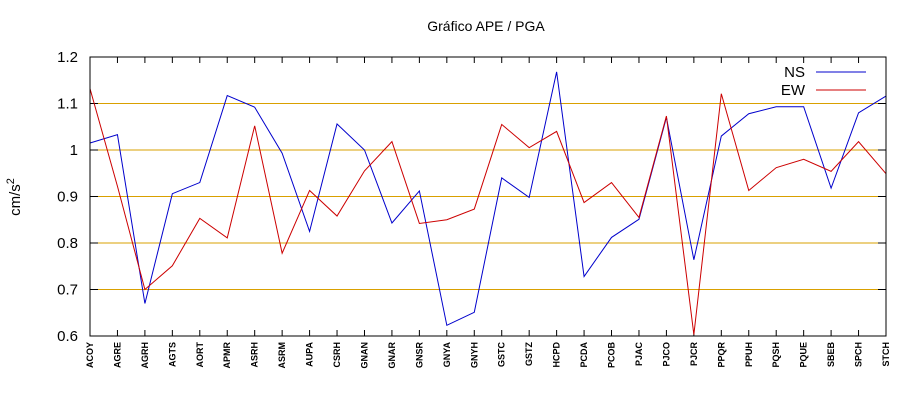 This screenshot has width=920, height=400. I want to click on x-tick-label: GSTZ, so click(529, 353).